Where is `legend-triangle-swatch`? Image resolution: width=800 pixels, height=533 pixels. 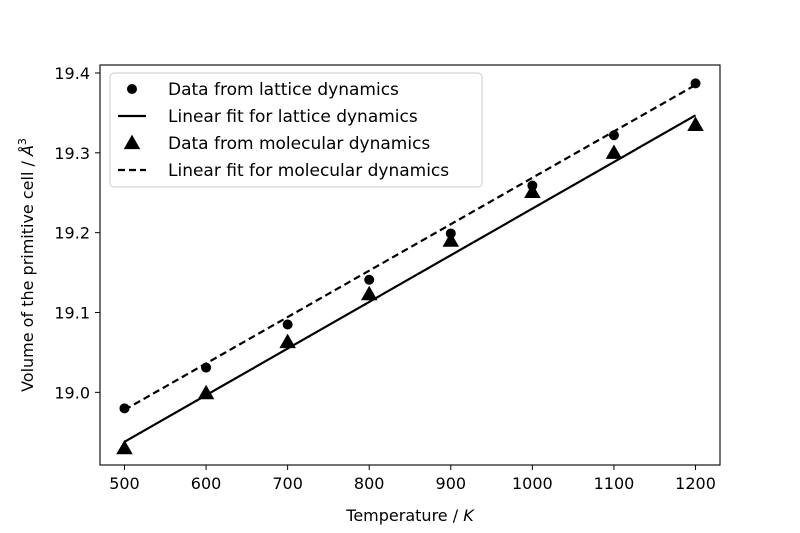
legend-triangle-swatch is located at coordinates (132, 142).